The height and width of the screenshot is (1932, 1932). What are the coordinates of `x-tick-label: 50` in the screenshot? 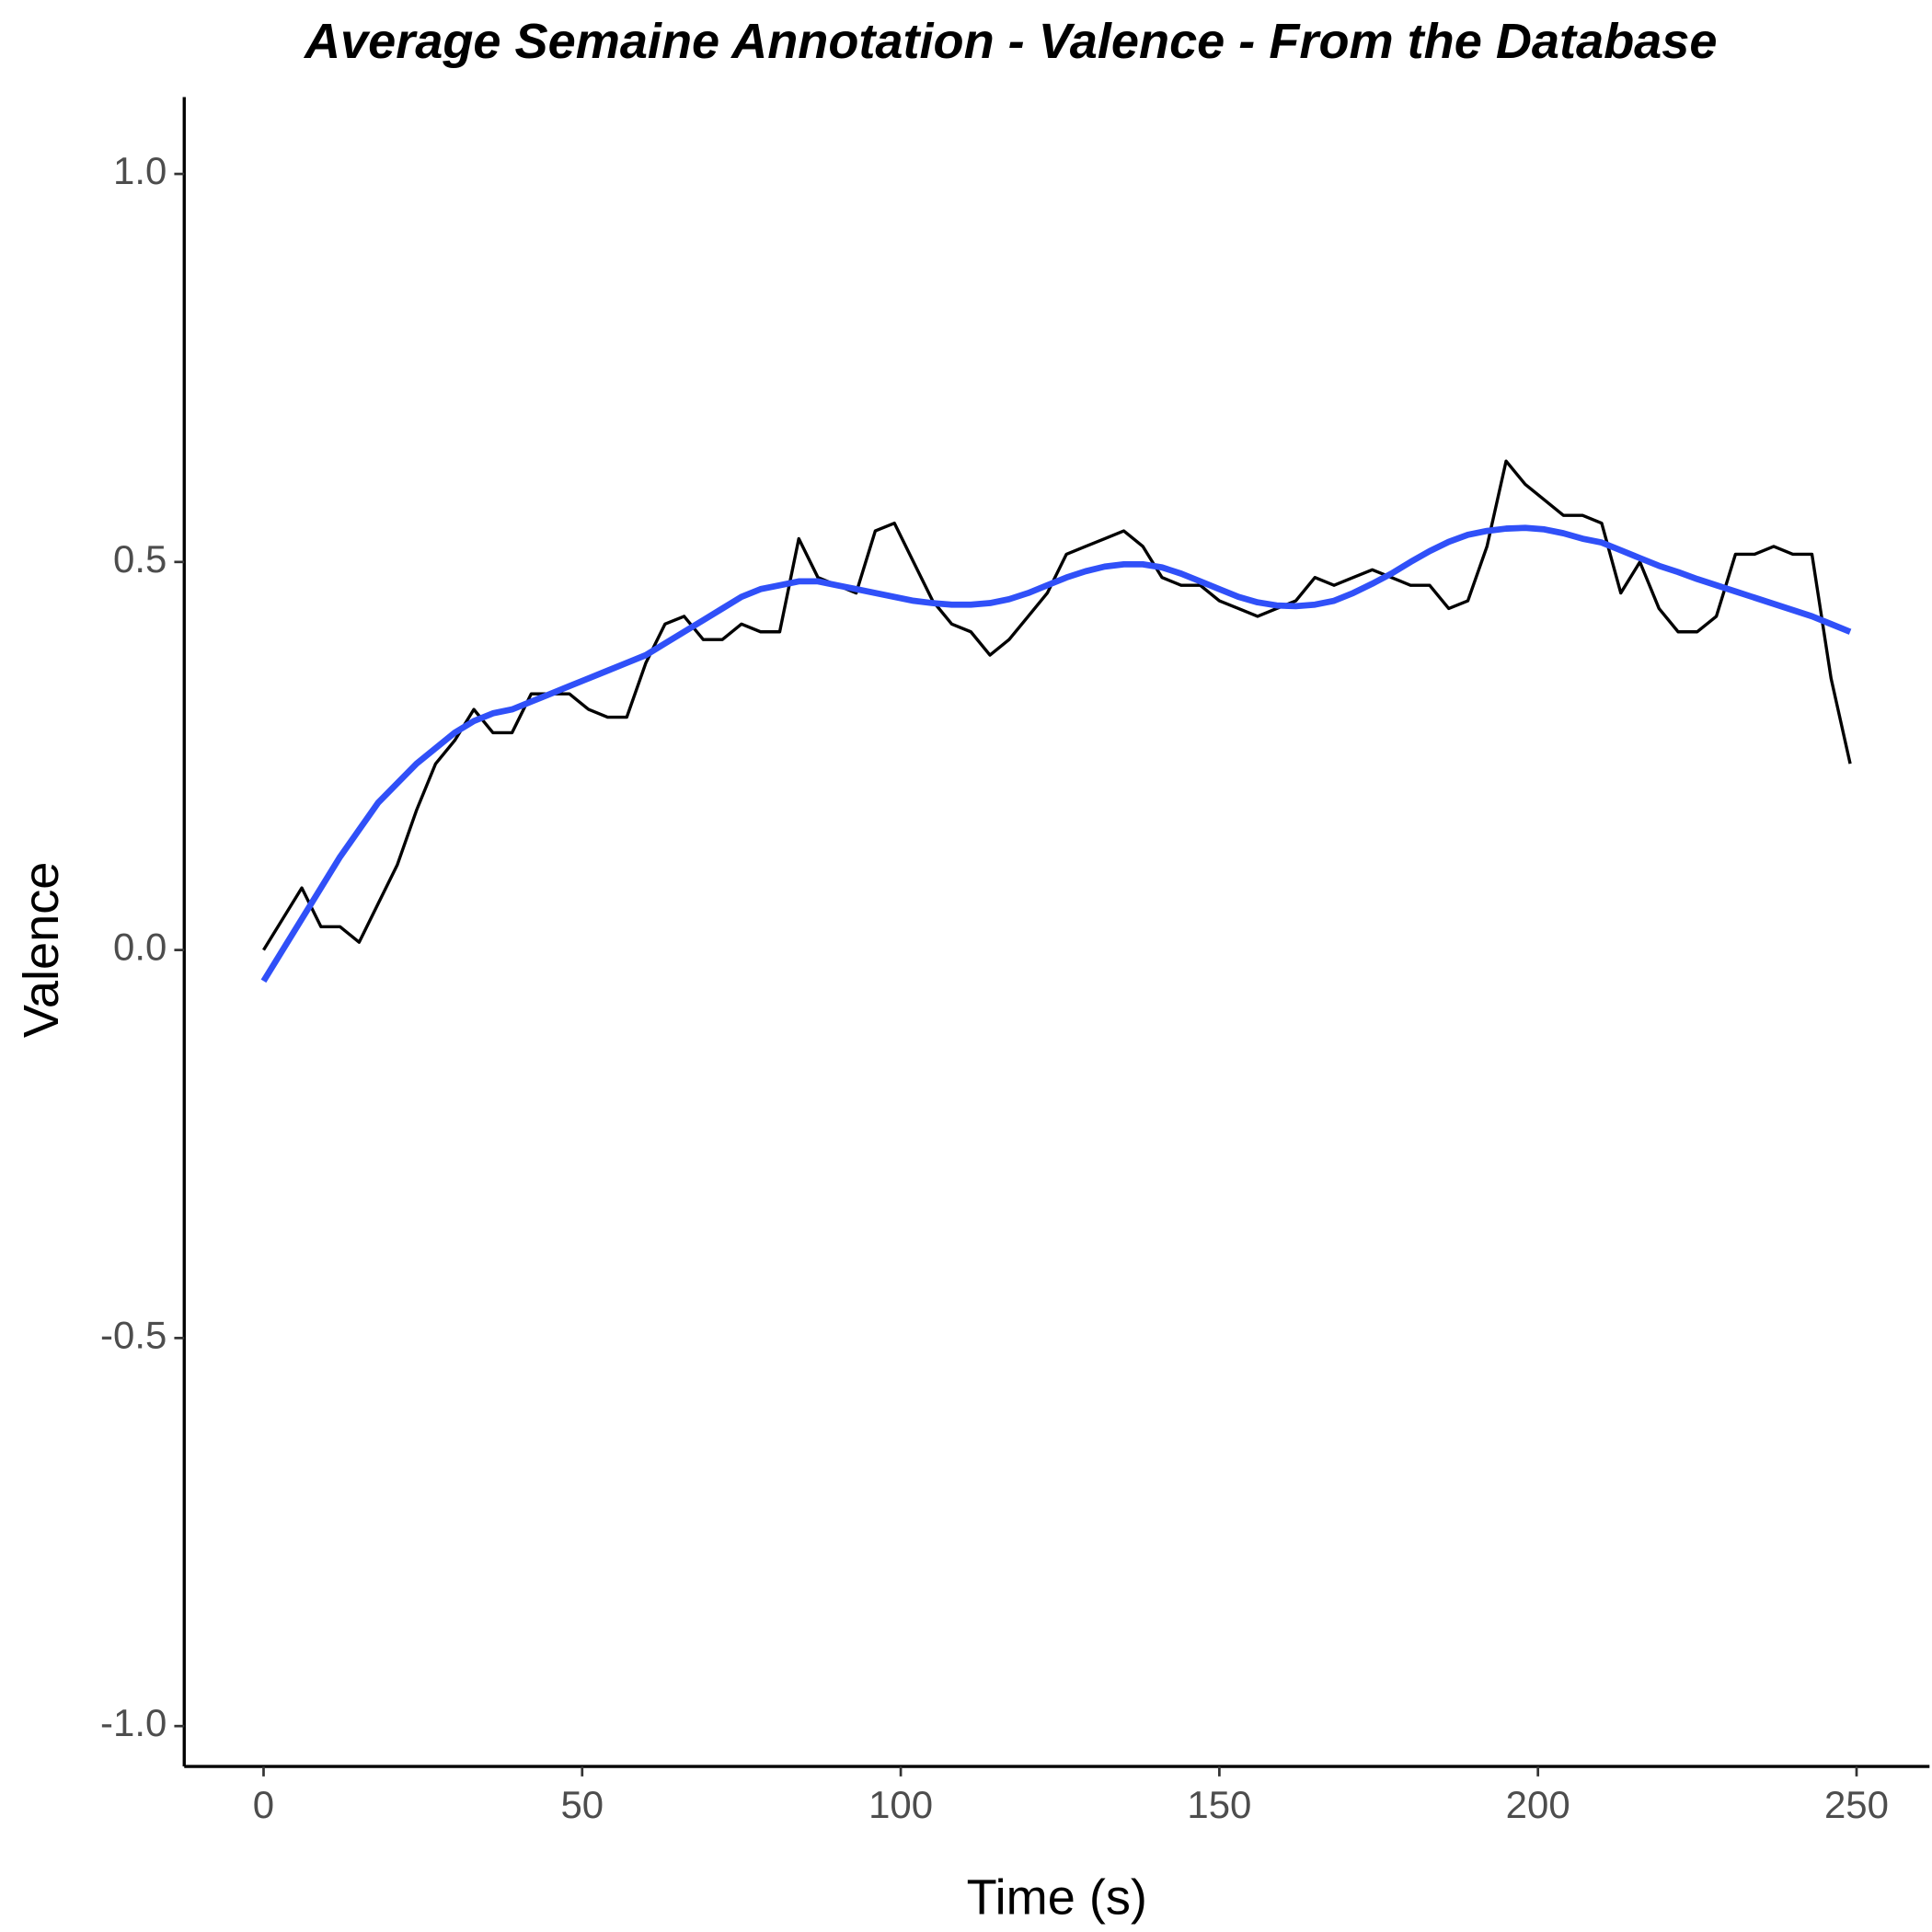 It's located at (582, 1804).